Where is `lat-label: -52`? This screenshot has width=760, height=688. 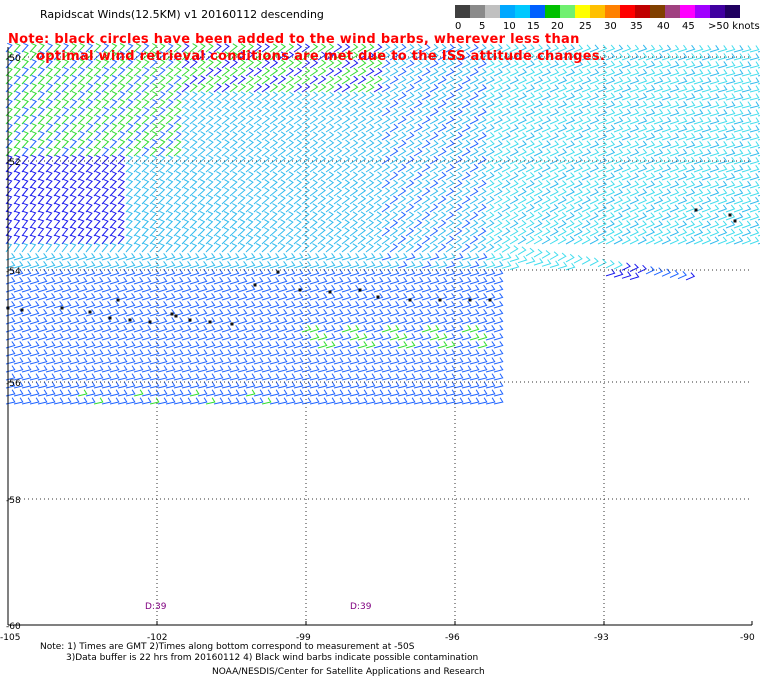
lat-label: -52 is located at coordinates (13, 163).